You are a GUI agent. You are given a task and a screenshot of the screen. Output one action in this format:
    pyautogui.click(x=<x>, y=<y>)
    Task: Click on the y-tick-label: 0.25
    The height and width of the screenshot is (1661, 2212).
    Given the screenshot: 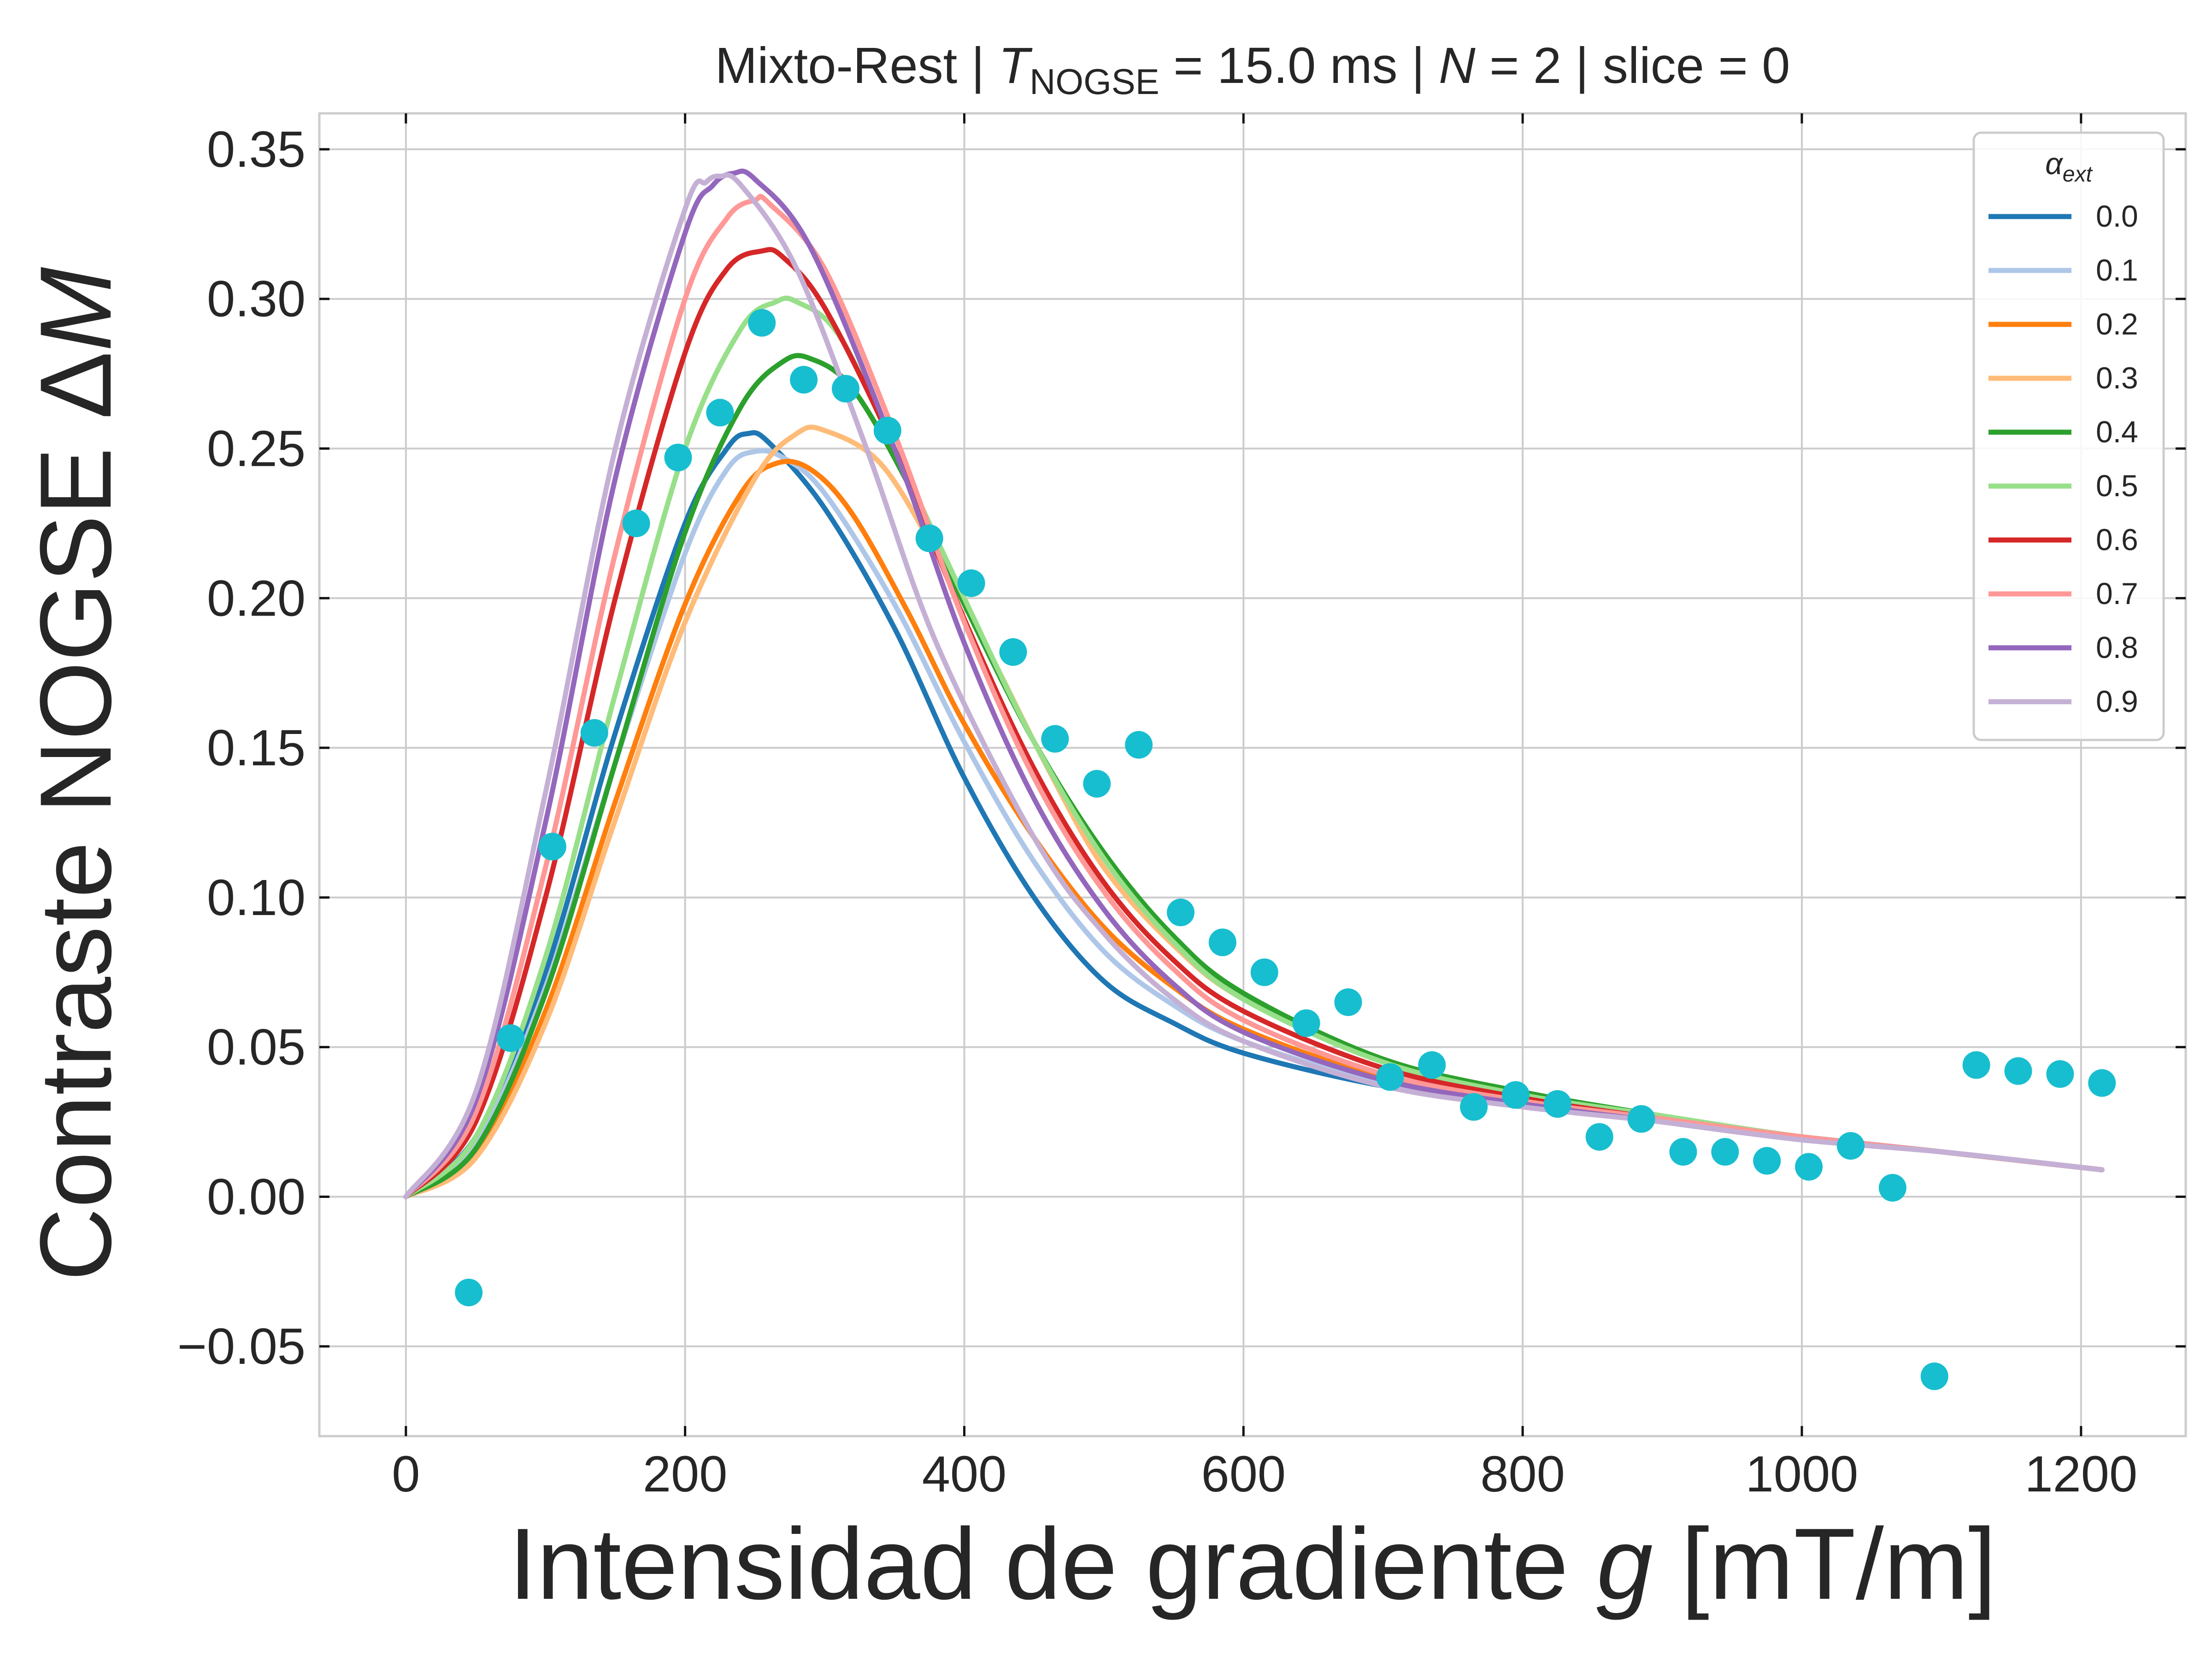 What is the action you would take?
    pyautogui.click(x=256, y=448)
    